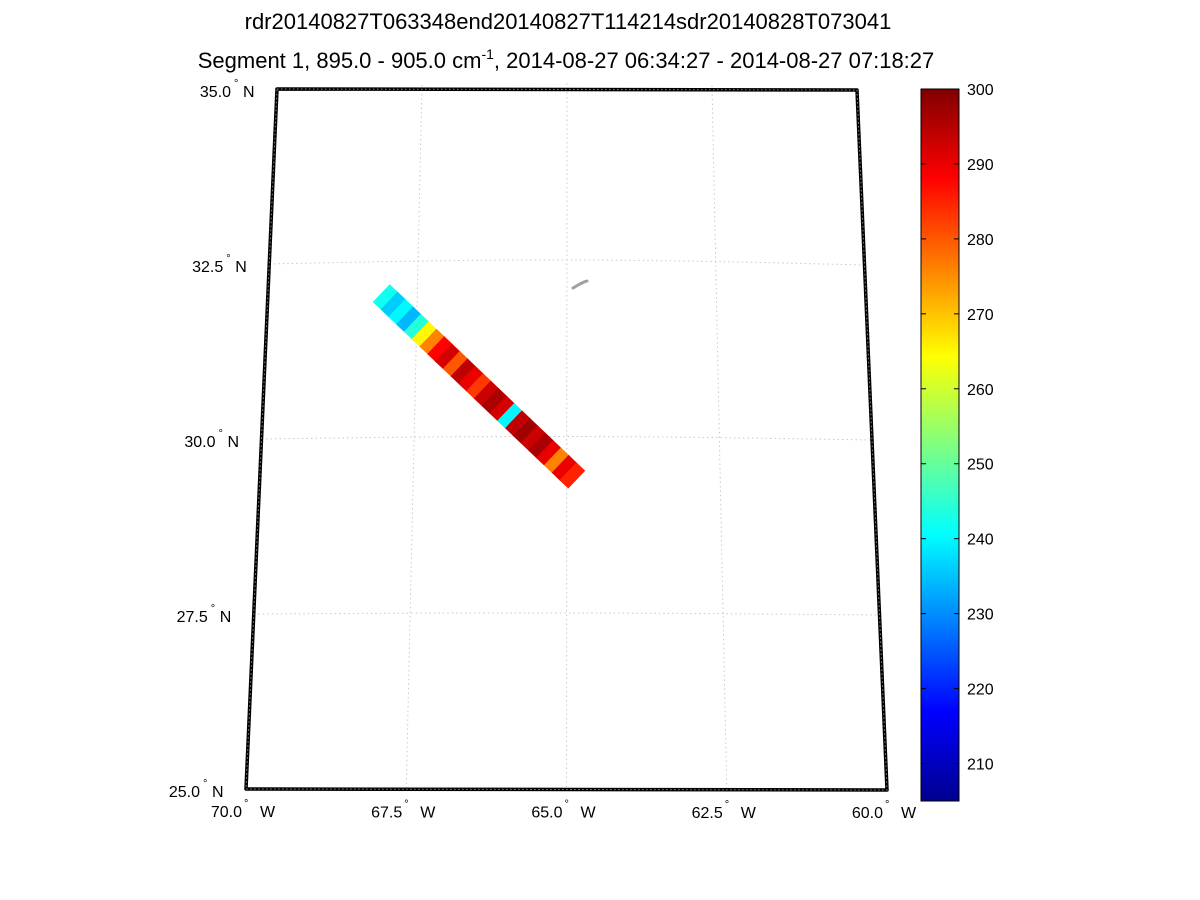 The image size is (1200, 900). Describe the element at coordinates (580, 284) in the screenshot. I see `island-outline` at that location.